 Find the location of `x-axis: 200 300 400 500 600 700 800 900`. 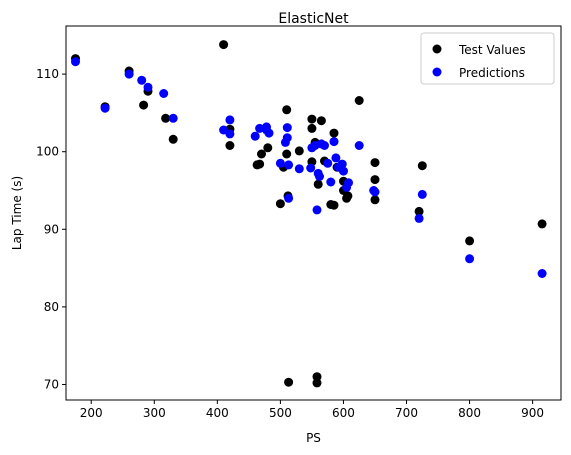

x-axis: 200 300 400 500 600 700 800 900 is located at coordinates (312, 410).